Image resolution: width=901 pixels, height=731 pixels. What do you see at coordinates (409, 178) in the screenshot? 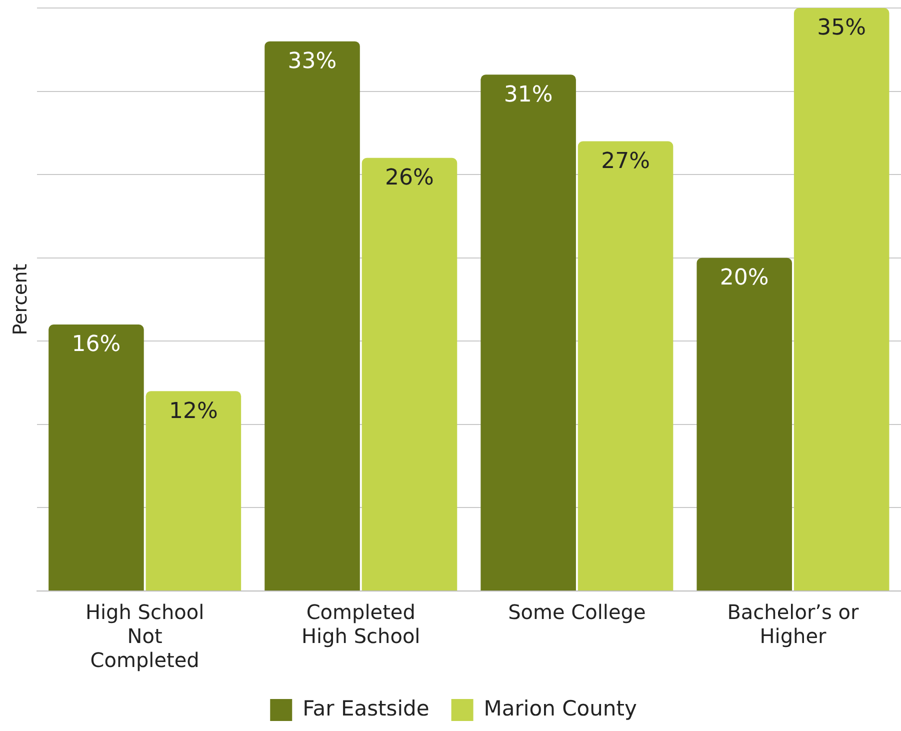
I see `data-label: 26%` at bounding box center [409, 178].